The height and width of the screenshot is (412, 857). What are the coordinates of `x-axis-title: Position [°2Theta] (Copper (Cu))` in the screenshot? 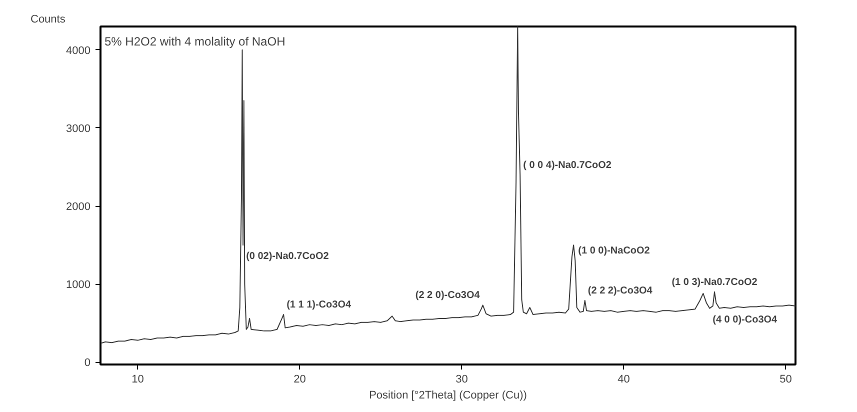 It's located at (448, 396).